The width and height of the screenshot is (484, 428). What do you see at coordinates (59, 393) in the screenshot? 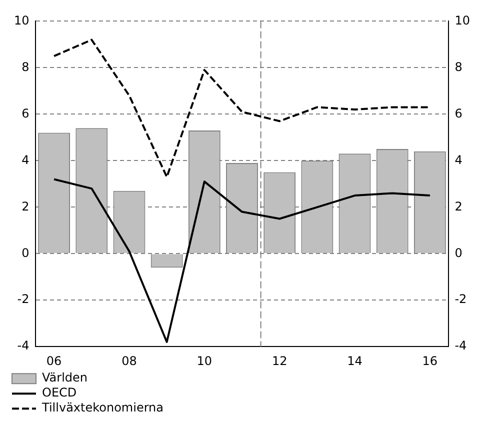
I see `legend-label: OECD` at bounding box center [59, 393].